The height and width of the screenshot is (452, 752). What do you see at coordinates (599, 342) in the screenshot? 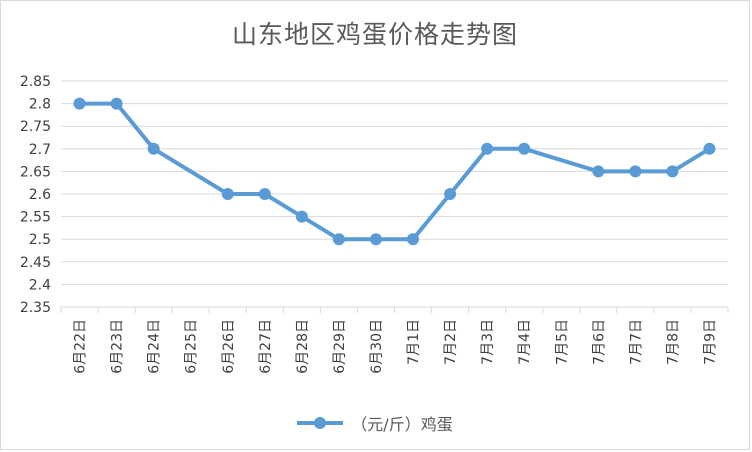
I see `x-tick-label-14: 7月6日` at bounding box center [599, 342].